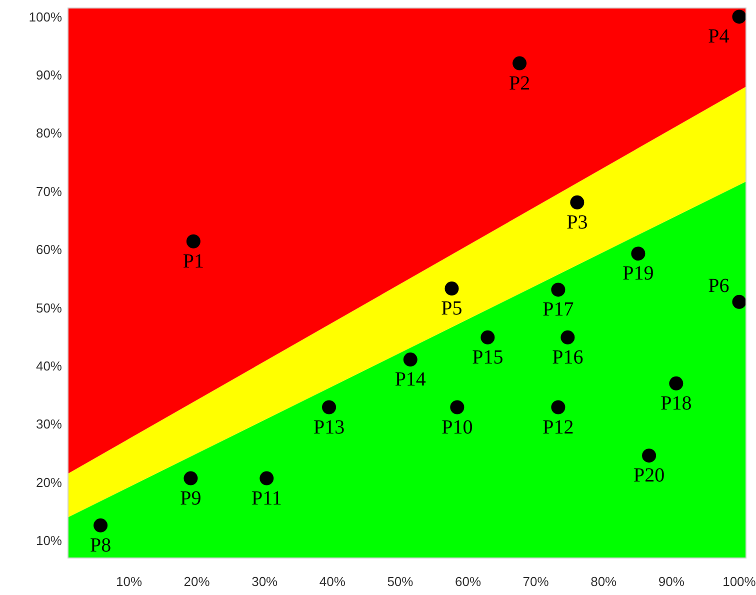 The image size is (756, 595). Describe the element at coordinates (739, 581) in the screenshot. I see `x-tick-label: 100%` at that location.